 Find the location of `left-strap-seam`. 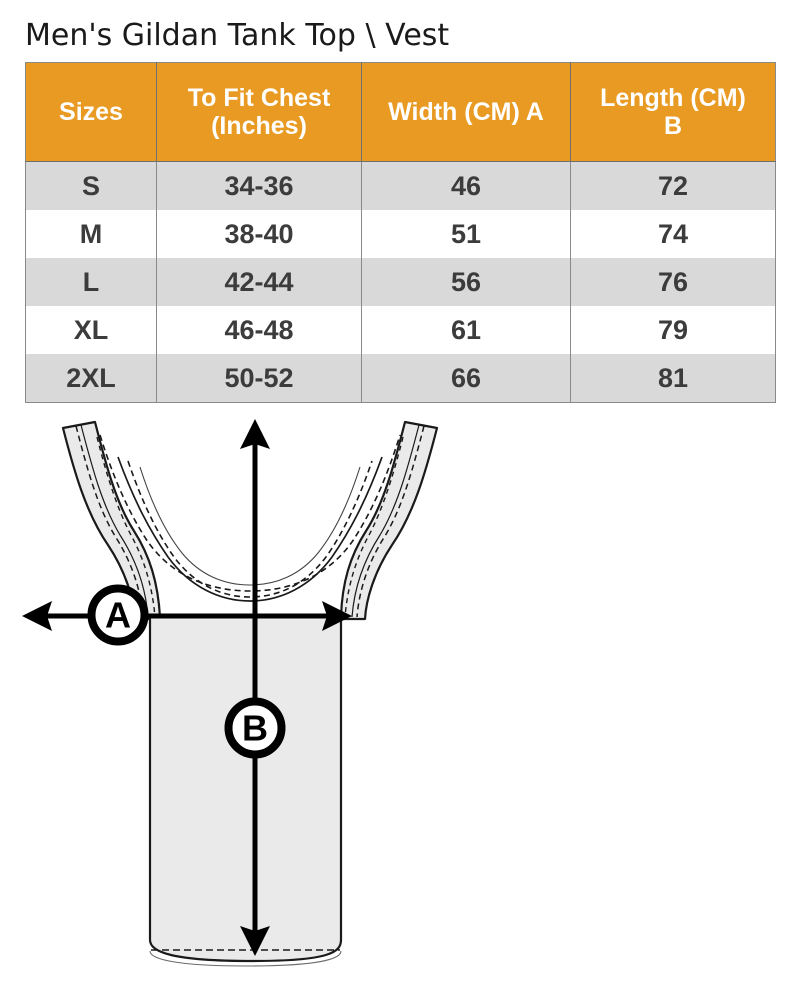

left-strap-seam is located at coordinates (114, 521).